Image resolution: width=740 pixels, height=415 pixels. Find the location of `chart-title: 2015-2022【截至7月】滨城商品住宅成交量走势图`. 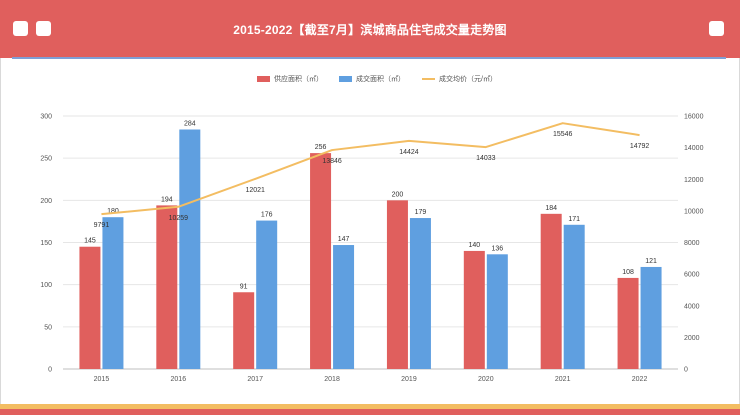

chart-title: 2015-2022【截至7月】滨城商品住宅成交量走势图 is located at coordinates (370, 30).